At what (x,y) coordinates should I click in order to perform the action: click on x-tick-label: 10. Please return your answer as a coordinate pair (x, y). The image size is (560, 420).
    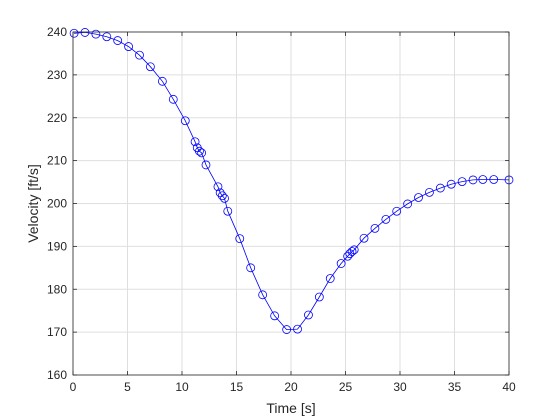
    Looking at the image, I should click on (182, 387).